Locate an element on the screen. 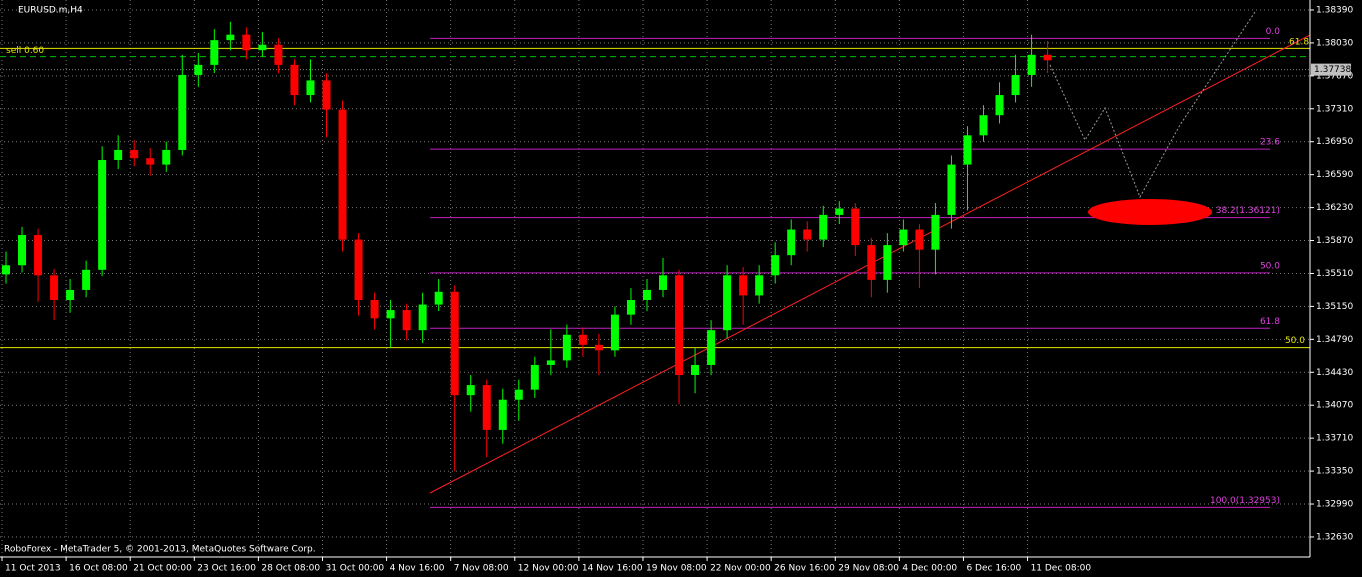  y-tick-label: 1.33350 is located at coordinates (1334, 472).